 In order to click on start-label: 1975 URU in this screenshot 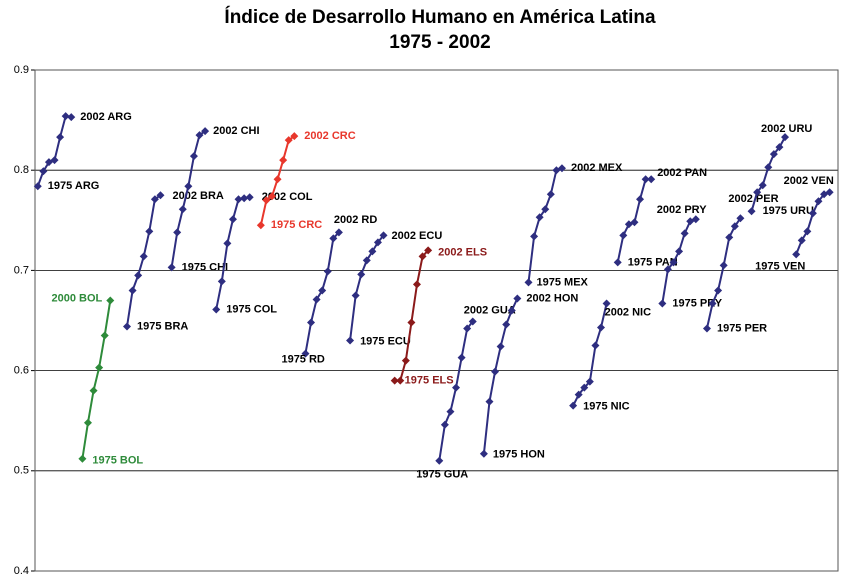, I will do `click(788, 211)`.